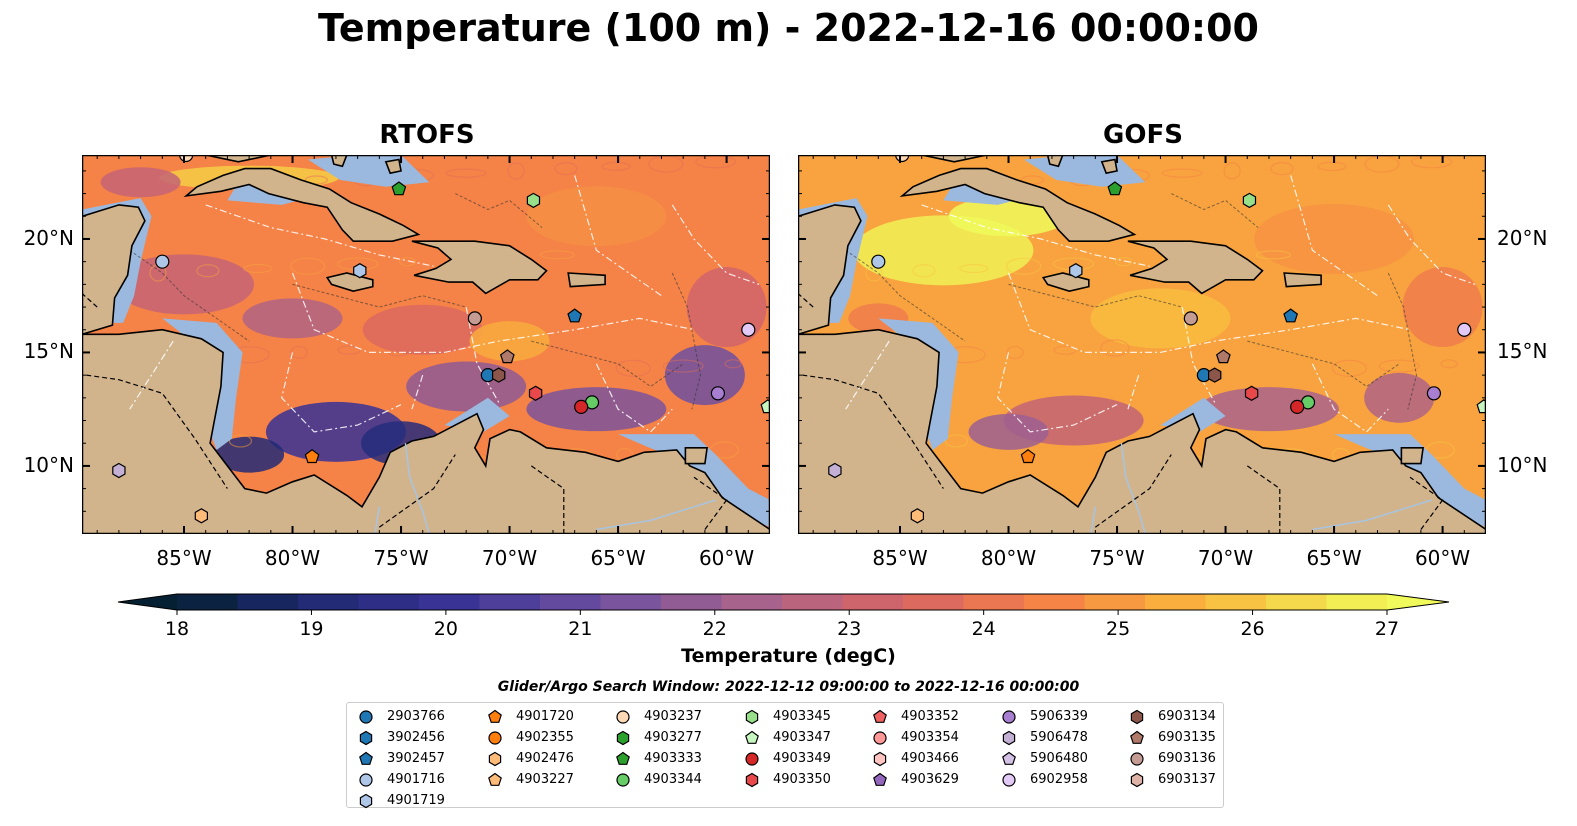  What do you see at coordinates (1059, 758) in the screenshot?
I see `legend-item-label: 5906480` at bounding box center [1059, 758].